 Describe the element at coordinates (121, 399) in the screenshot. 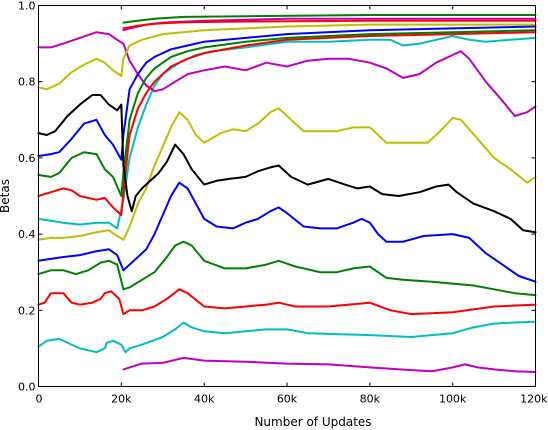

I see `x-tick-label: 20k` at that location.